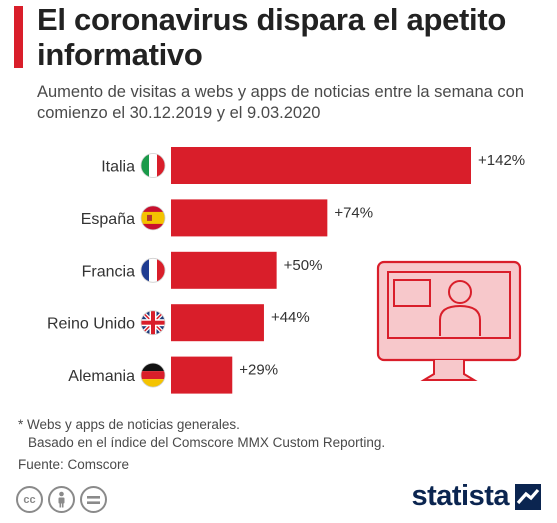 The height and width of the screenshot is (523, 557). What do you see at coordinates (449, 320) in the screenshot?
I see `monitor-illustration-icon` at bounding box center [449, 320].